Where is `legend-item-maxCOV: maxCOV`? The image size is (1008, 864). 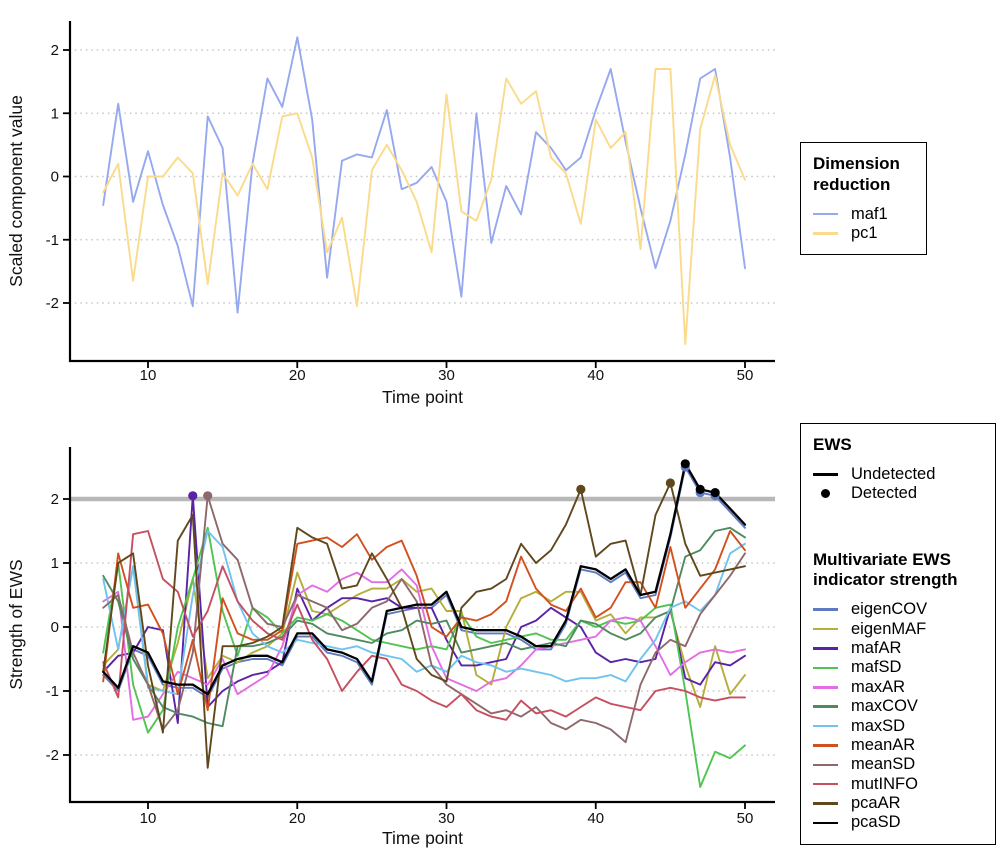
legend-item-maxCOV: maxCOV is located at coordinates (898, 706).